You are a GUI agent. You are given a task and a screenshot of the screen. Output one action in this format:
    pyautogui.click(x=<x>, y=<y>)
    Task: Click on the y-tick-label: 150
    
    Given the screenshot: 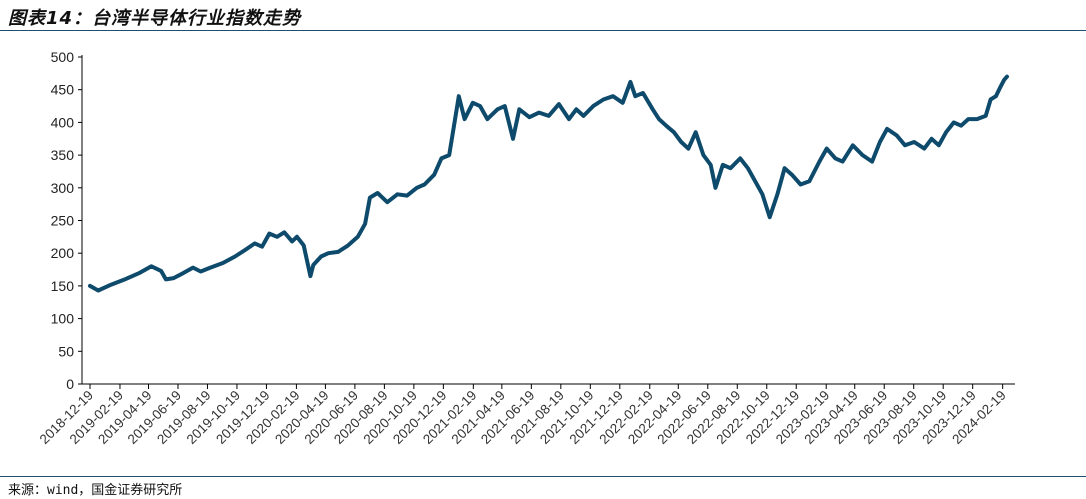 What is the action you would take?
    pyautogui.click(x=63, y=286)
    